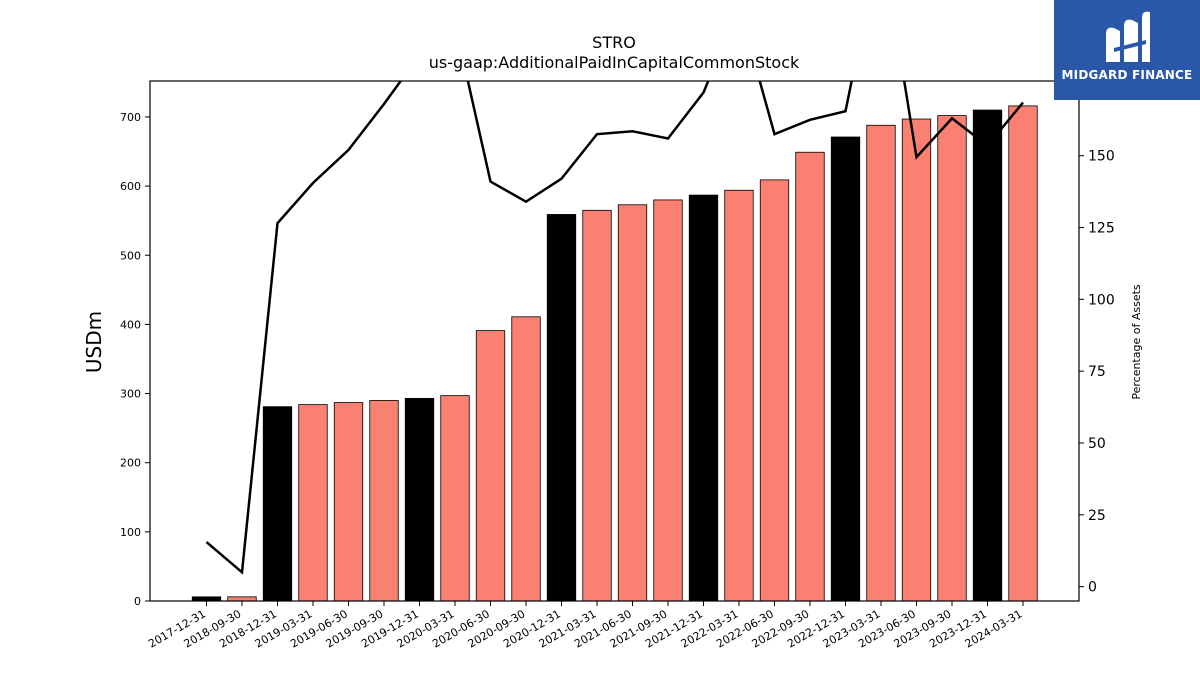 Image resolution: width=1200 pixels, height=675 pixels. I want to click on y-tick-label: 700, so click(130, 117).